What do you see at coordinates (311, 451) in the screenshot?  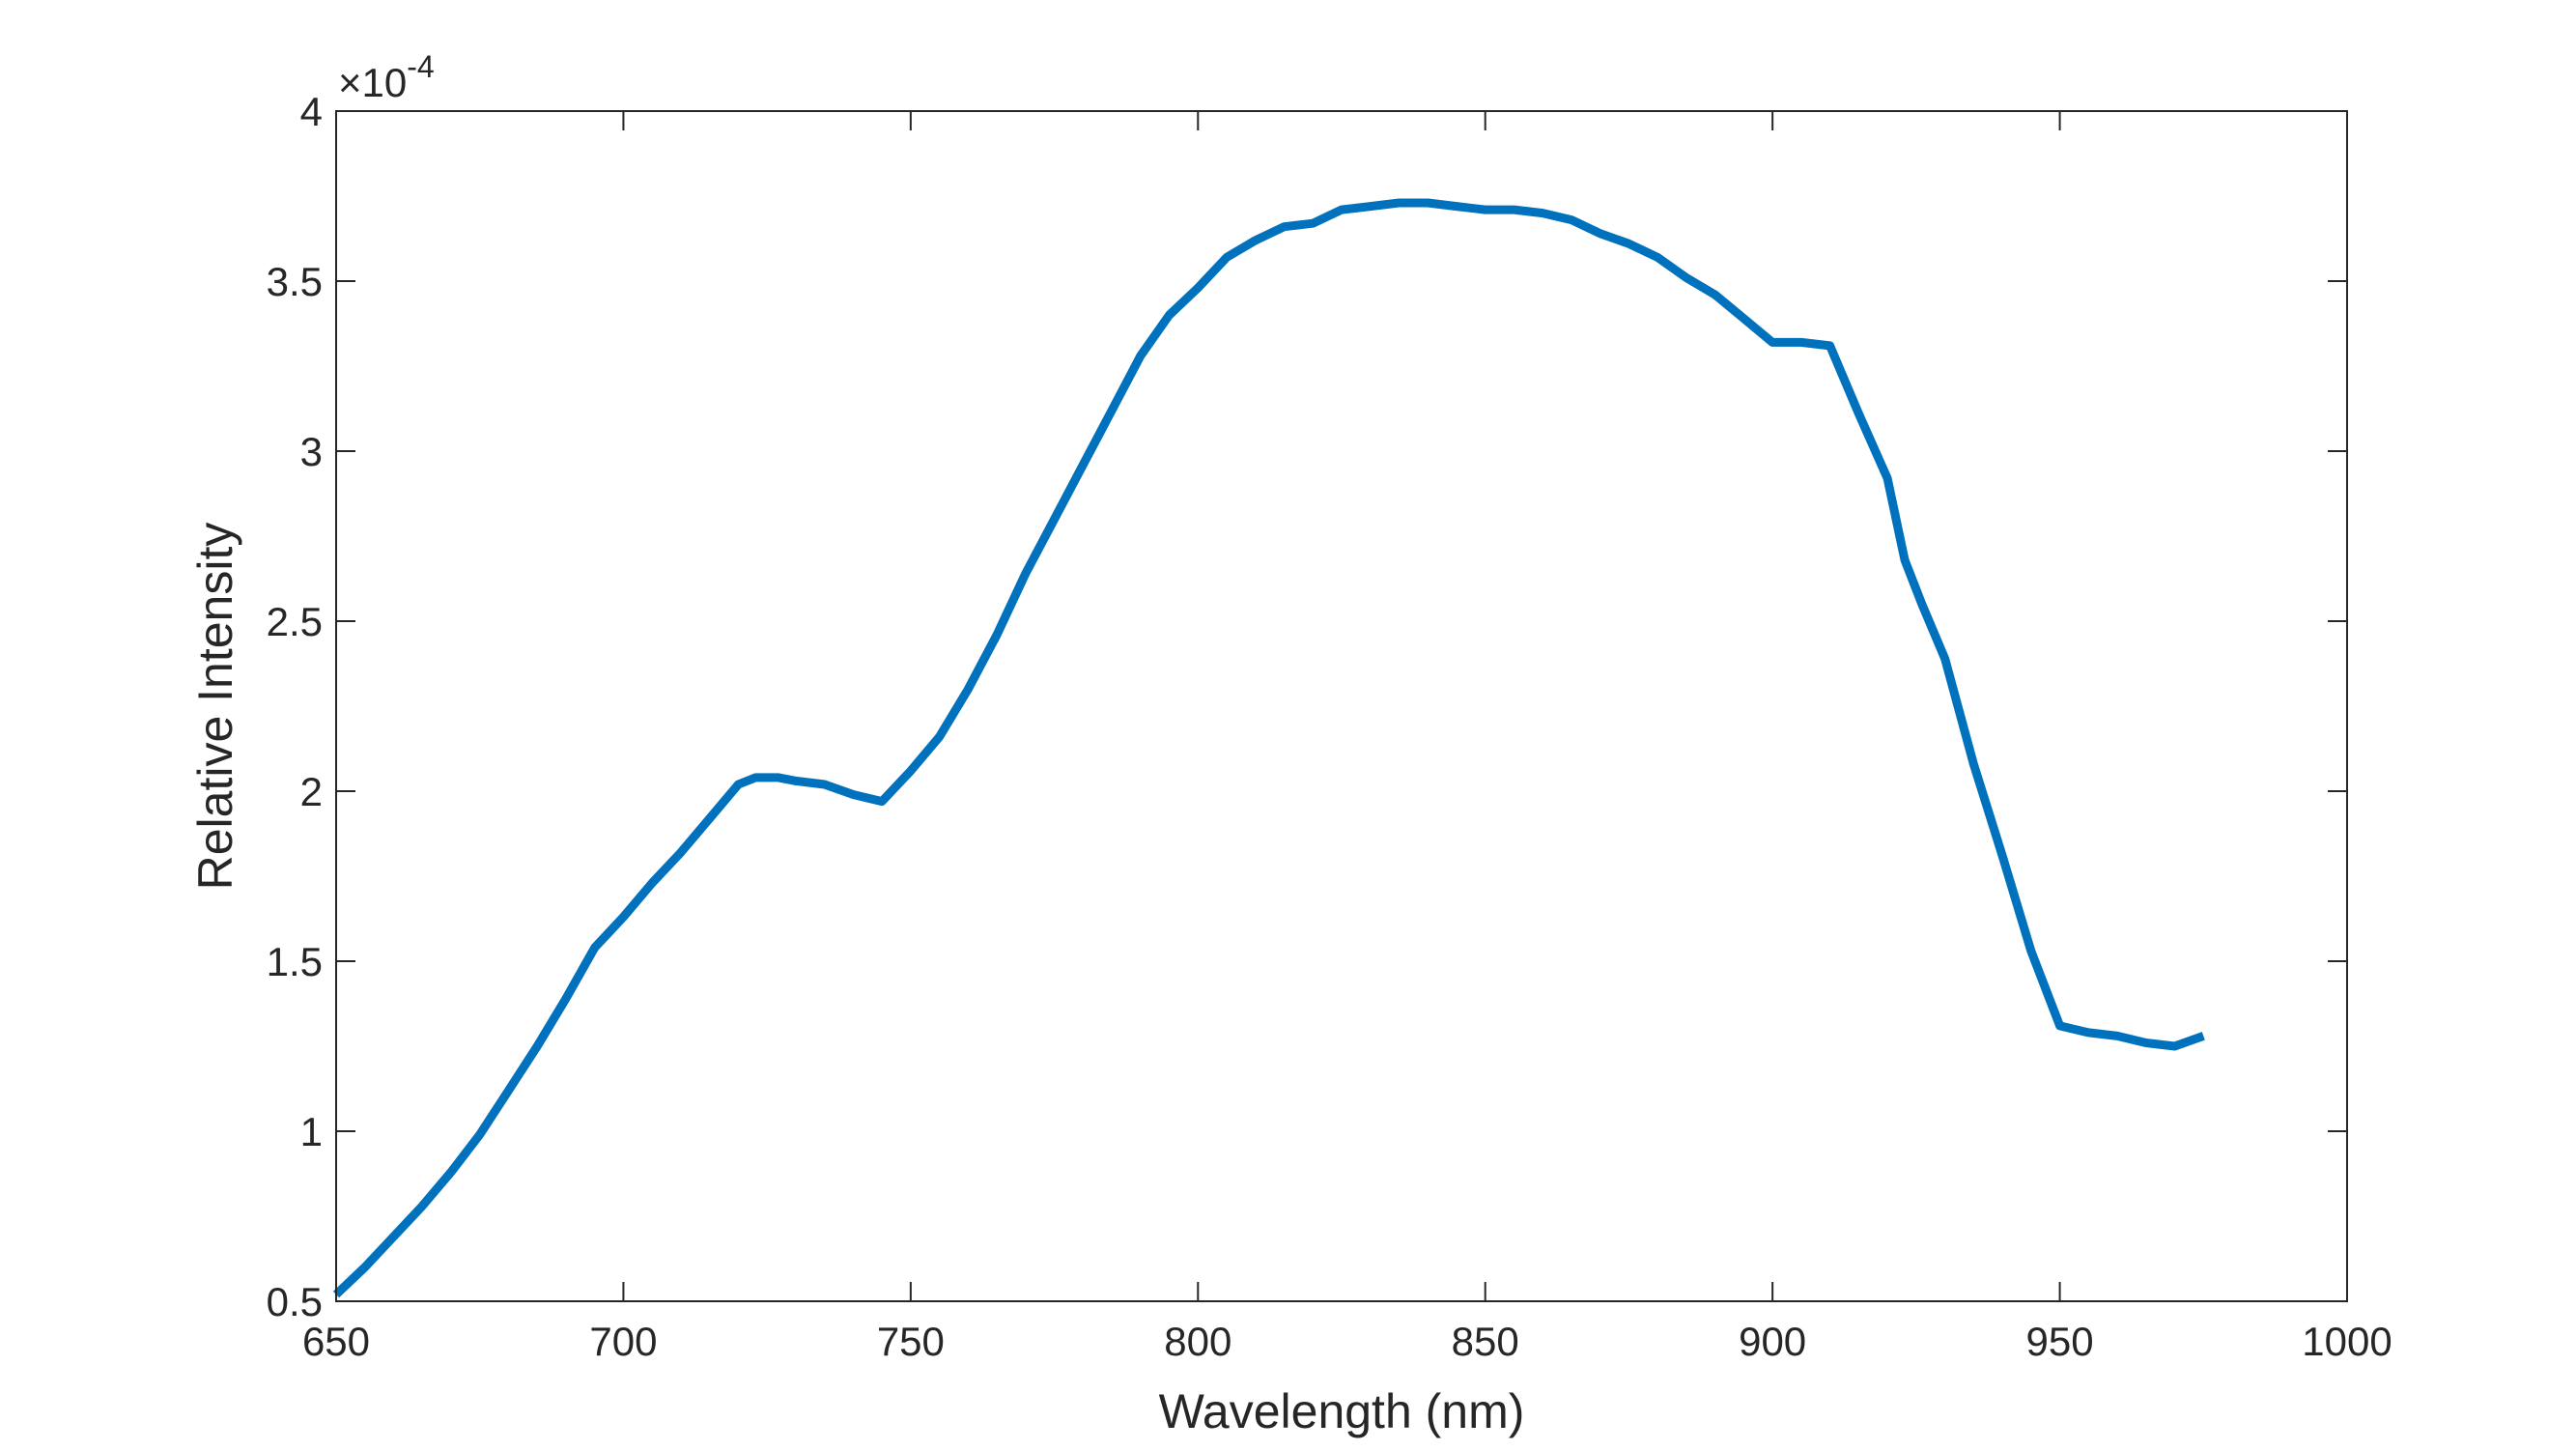 I see `y-tick-label: 3` at bounding box center [311, 451].